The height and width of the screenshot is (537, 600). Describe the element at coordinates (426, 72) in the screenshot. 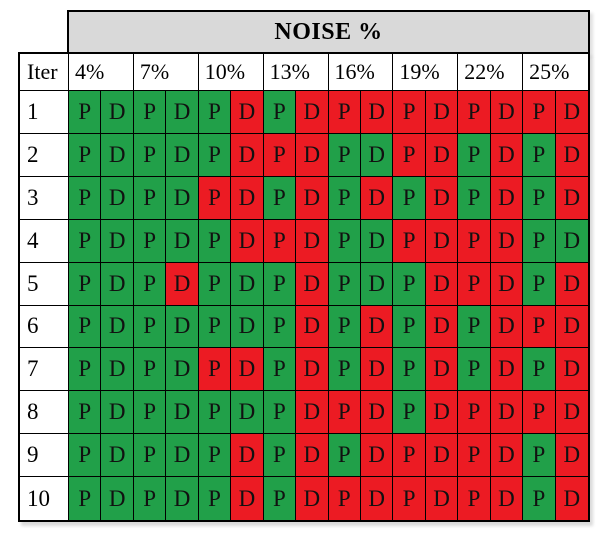

I see `noise-col-header-19pct: 19%` at that location.